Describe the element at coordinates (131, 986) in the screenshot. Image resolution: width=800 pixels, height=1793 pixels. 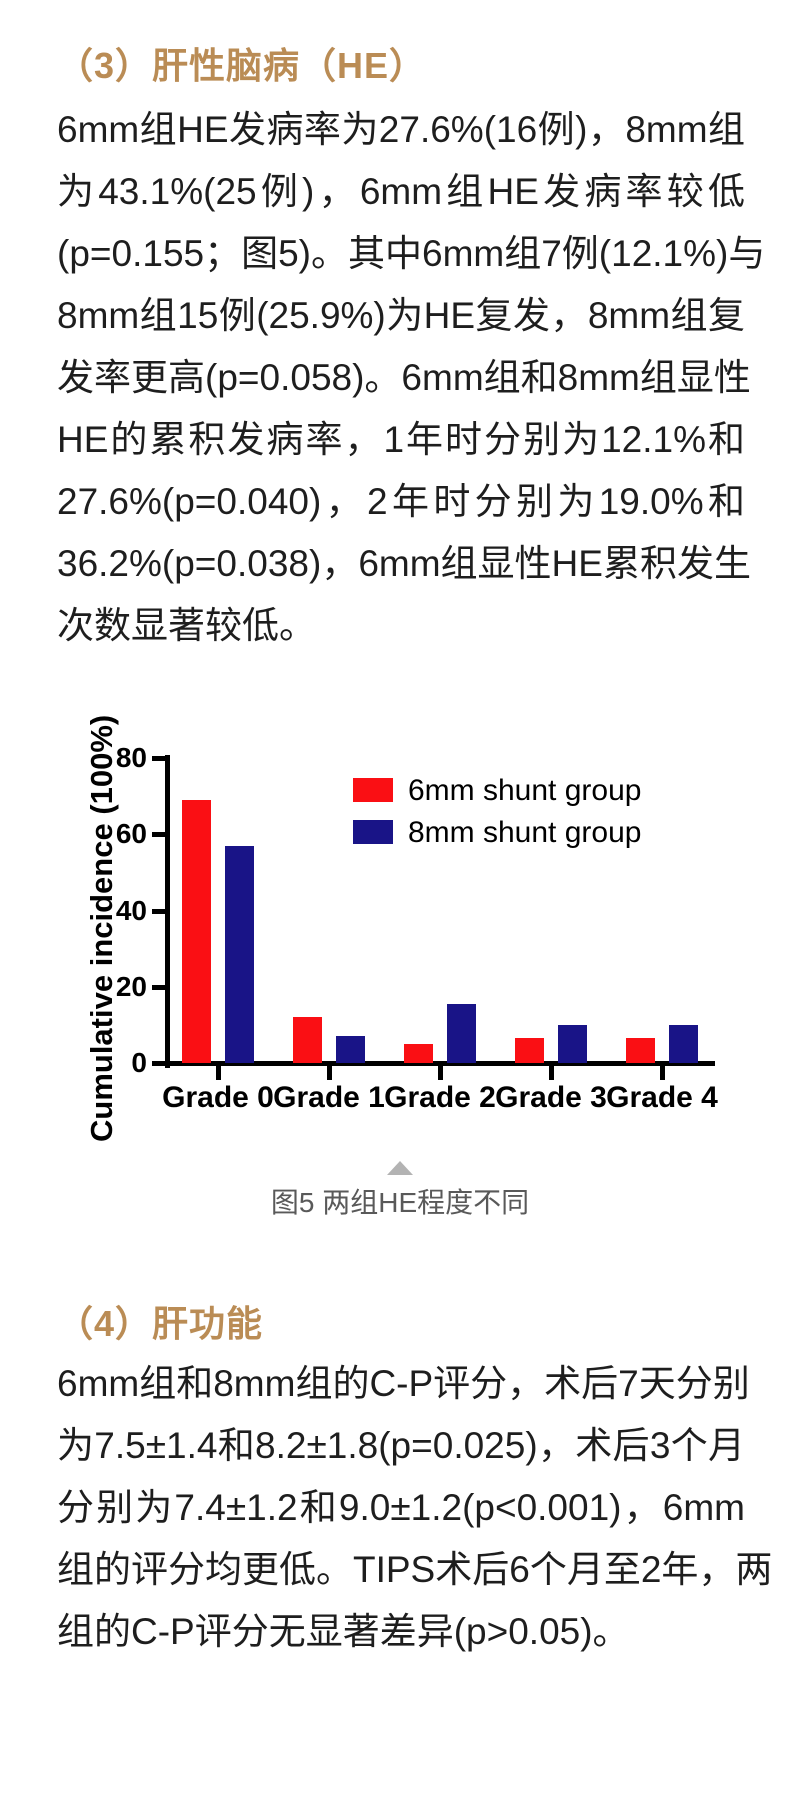
I see `y-tick-label: 20` at that location.